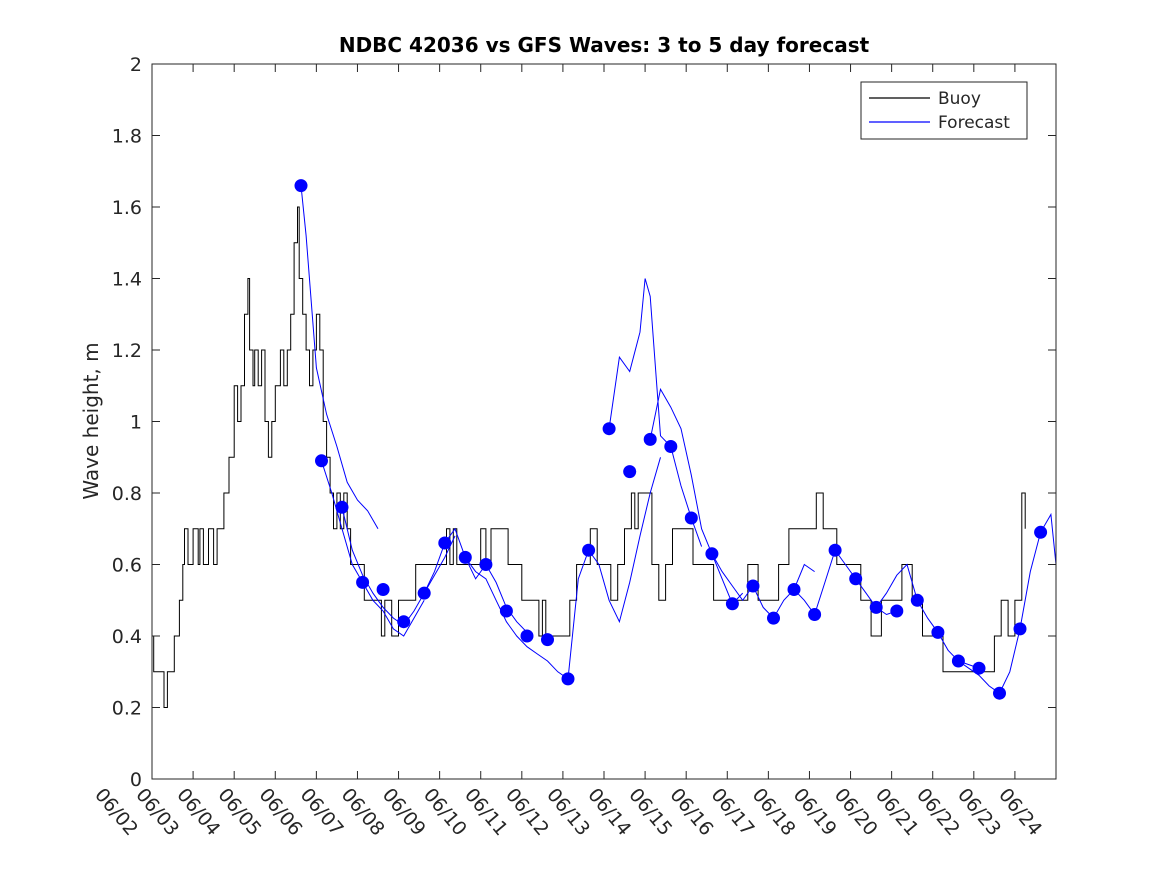 This screenshot has width=1167, height=879. What do you see at coordinates (136, 780) in the screenshot?
I see `y-tick-label: 0` at bounding box center [136, 780].